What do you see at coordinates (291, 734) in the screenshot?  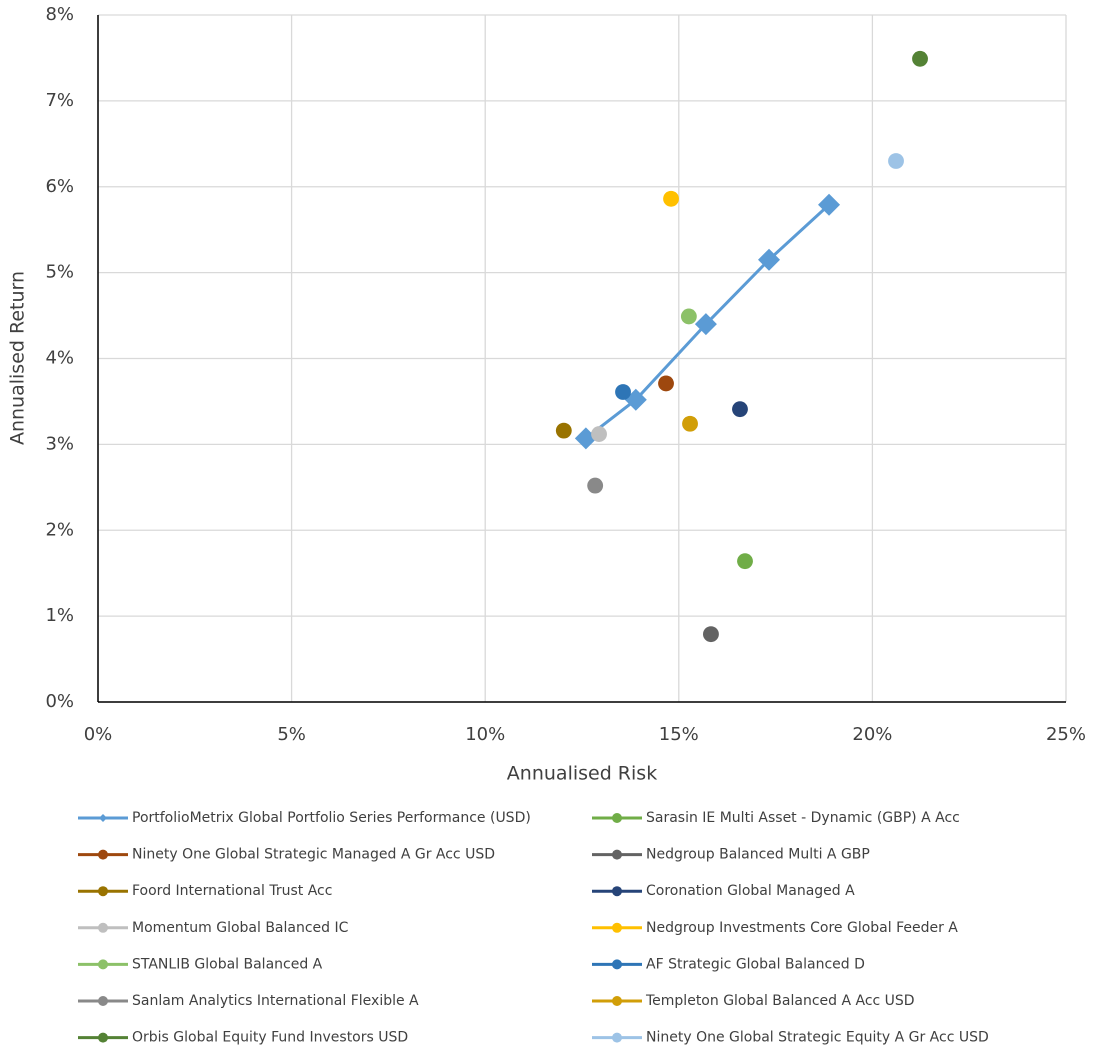 I see `x-tick-label: 5%` at bounding box center [291, 734].